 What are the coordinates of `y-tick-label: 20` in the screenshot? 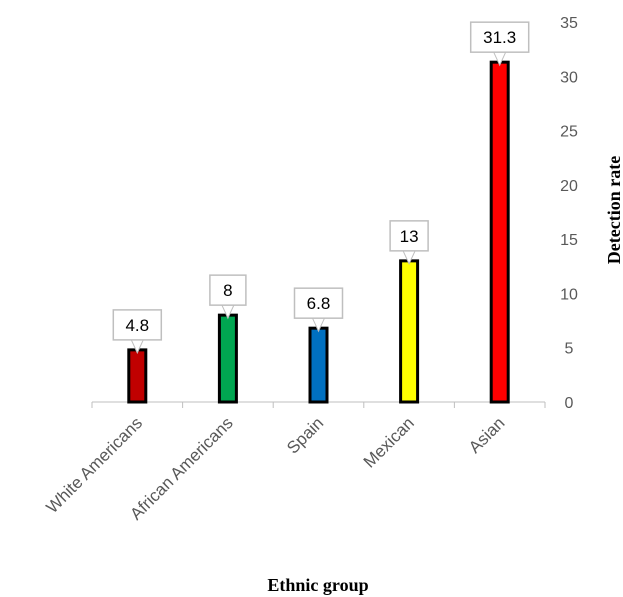 It's located at (569, 186).